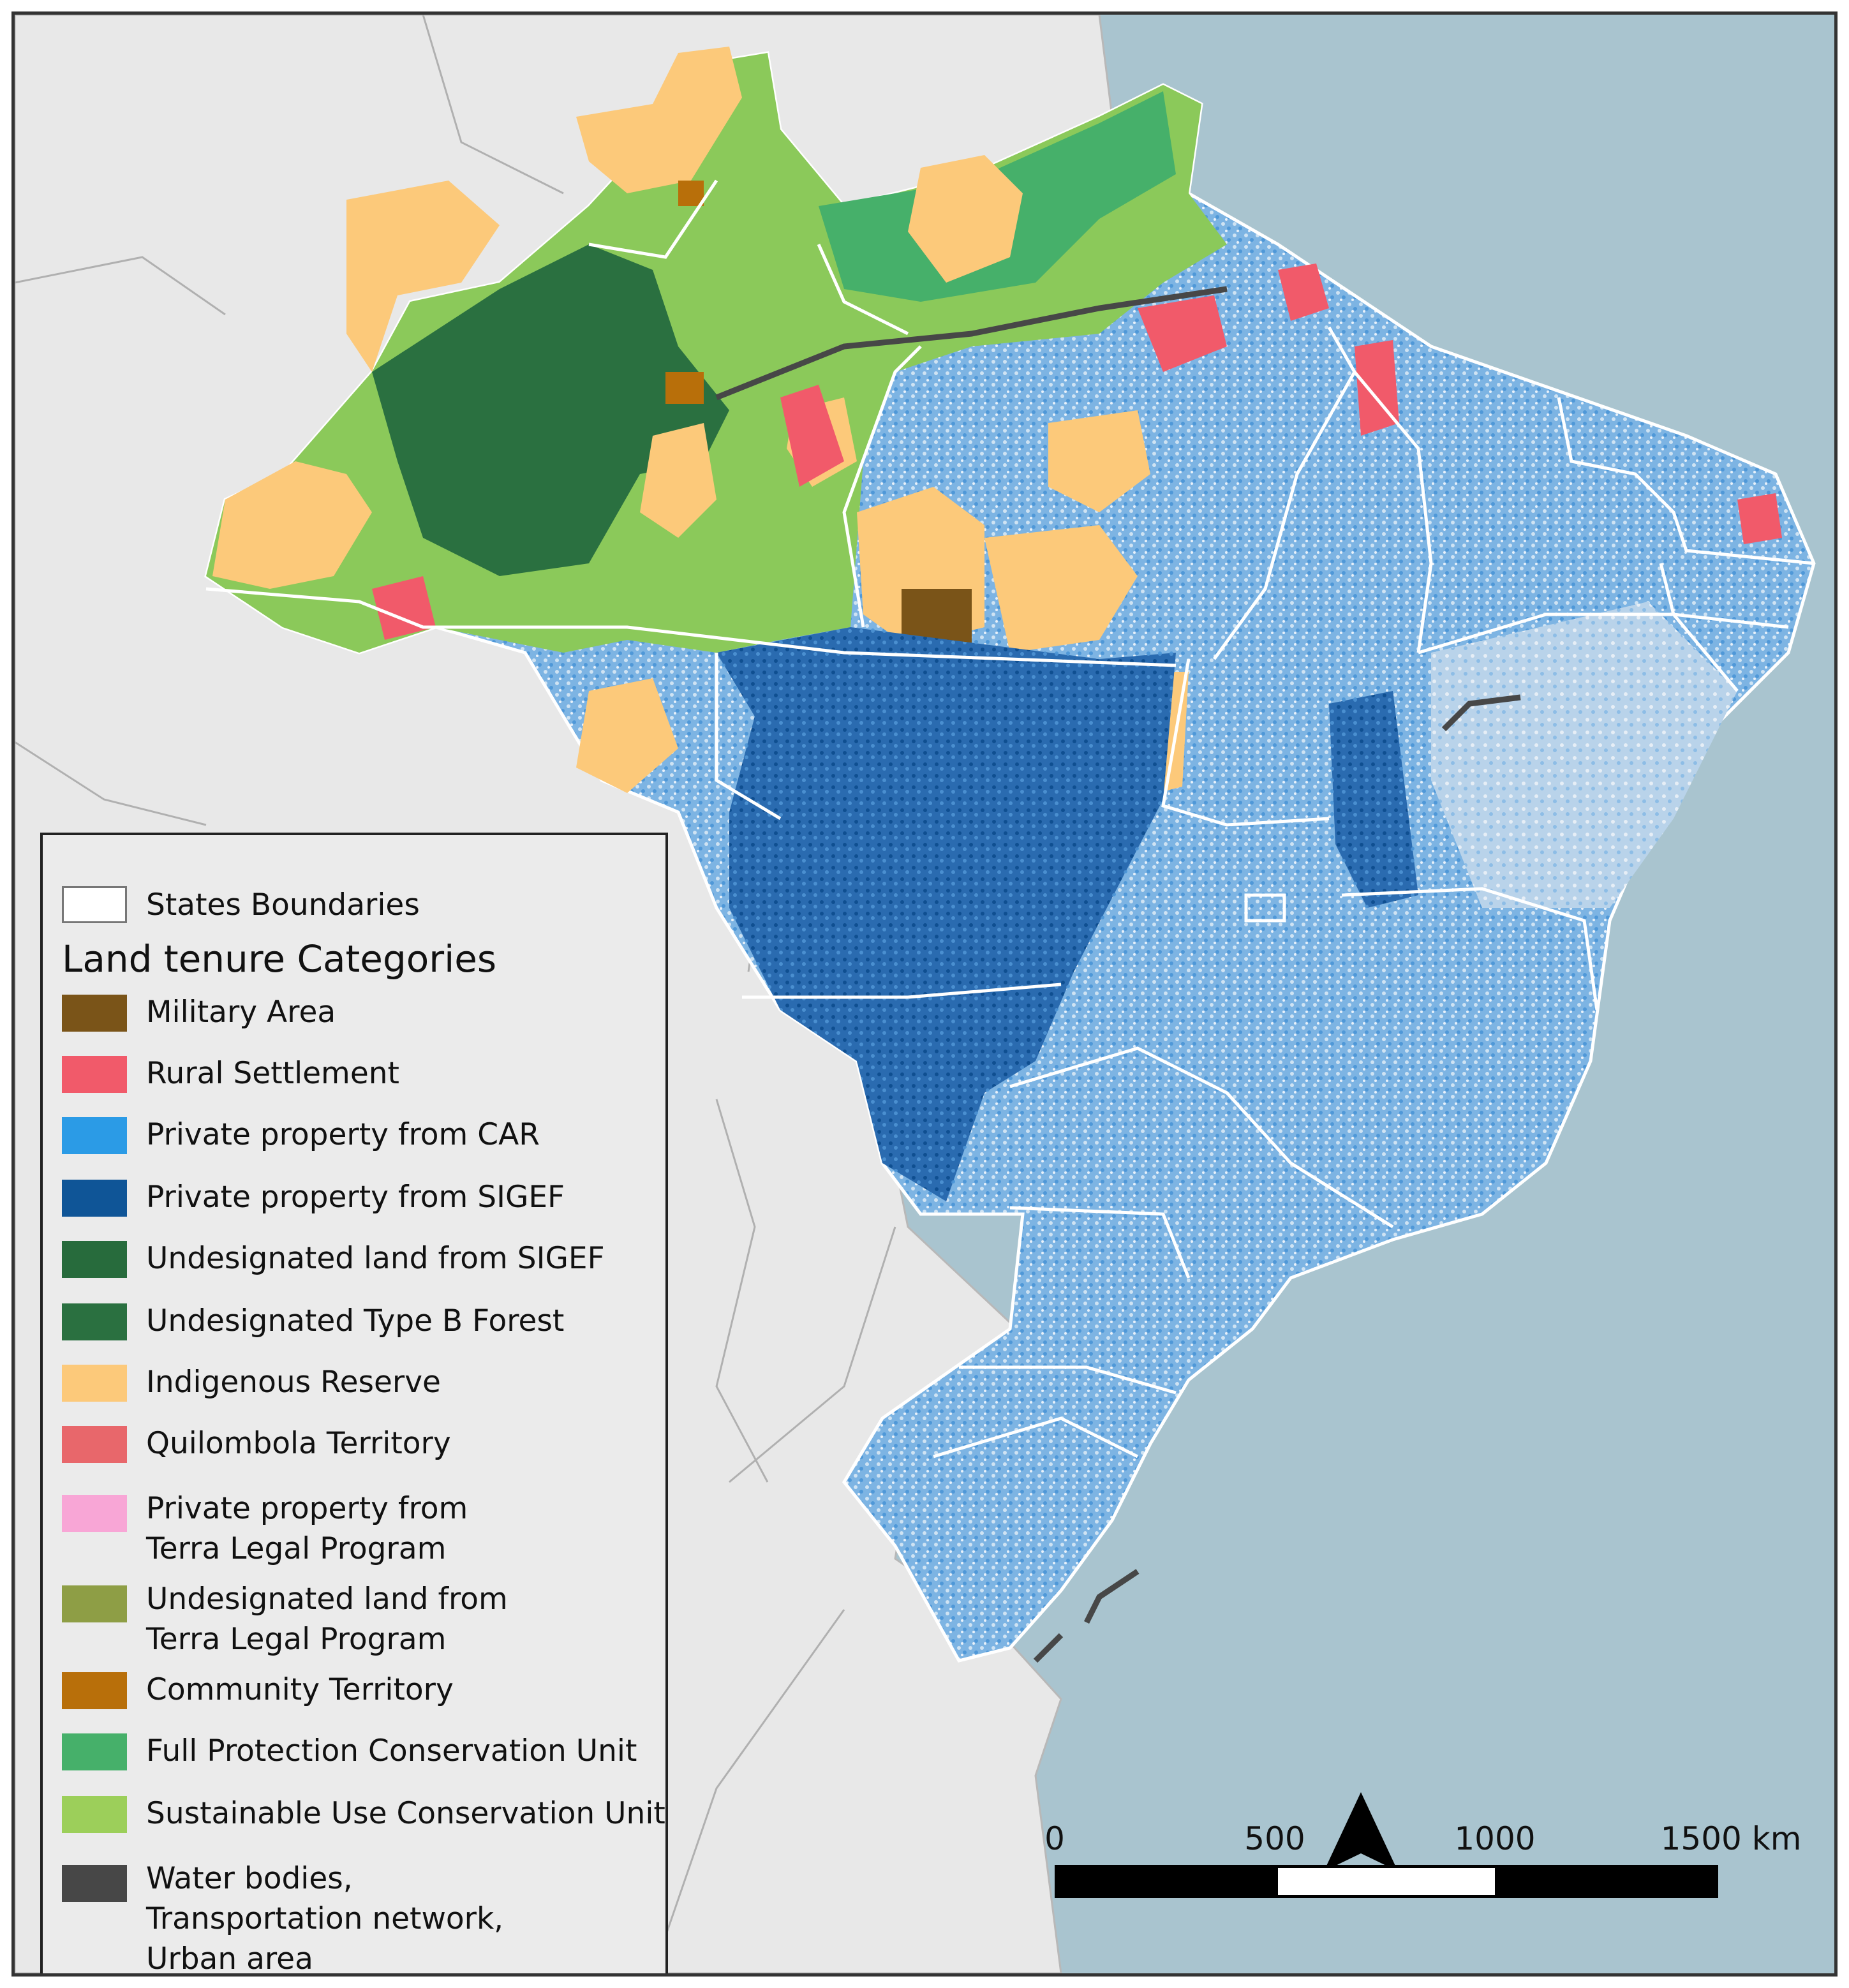 The width and height of the screenshot is (1849, 1988). I want to click on legend-row-states, so click(94, 904).